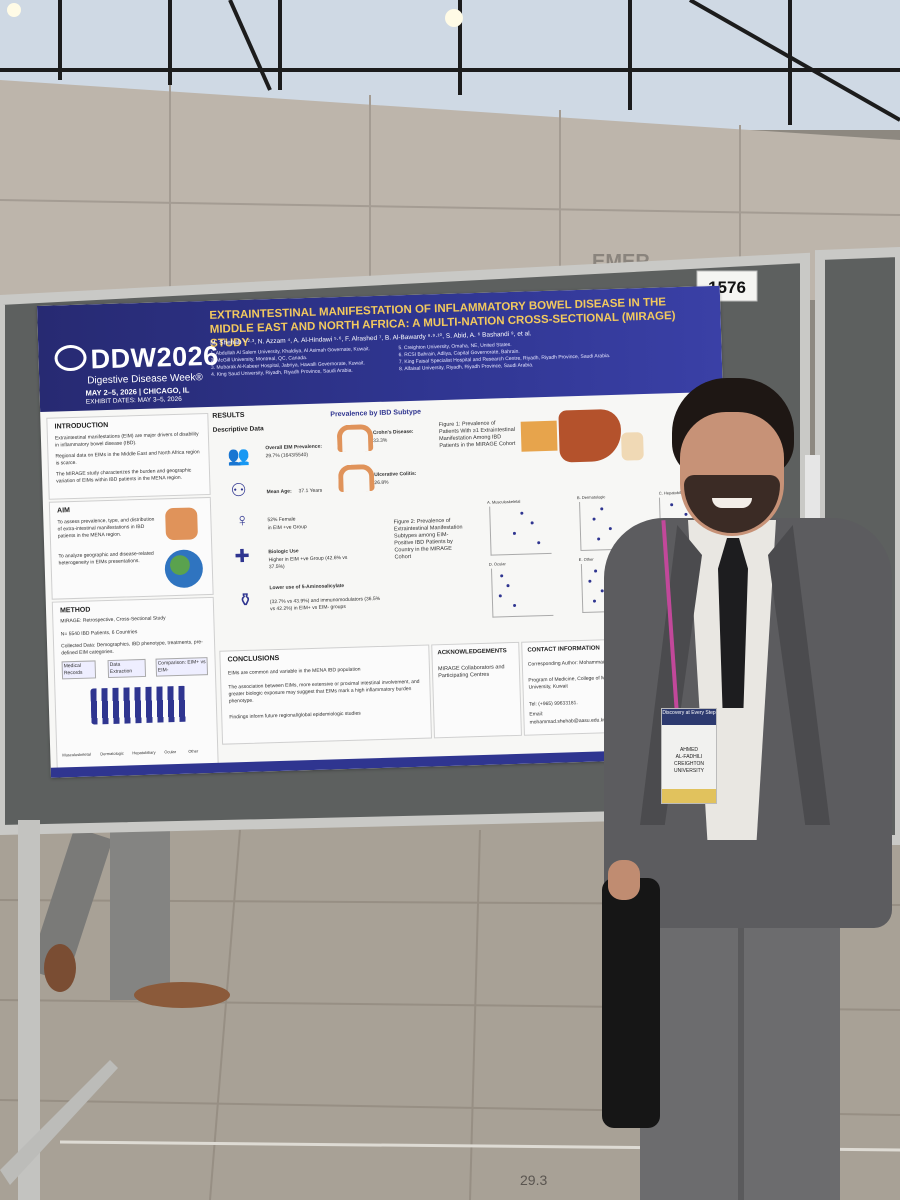 This screenshot has height=1200, width=900. Describe the element at coordinates (503, 501) in the screenshot. I see `panel-title: A. Musculoskeletal` at that location.